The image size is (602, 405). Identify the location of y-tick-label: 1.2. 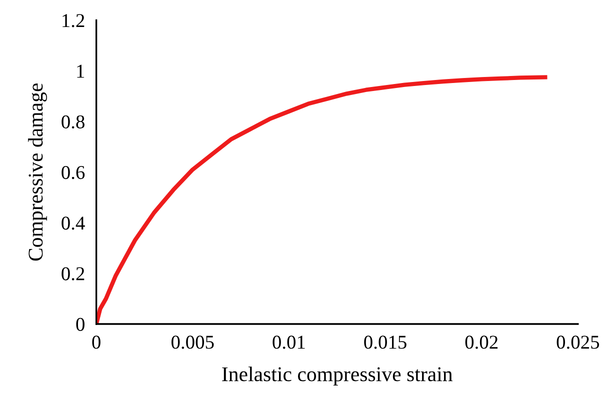
(73, 21).